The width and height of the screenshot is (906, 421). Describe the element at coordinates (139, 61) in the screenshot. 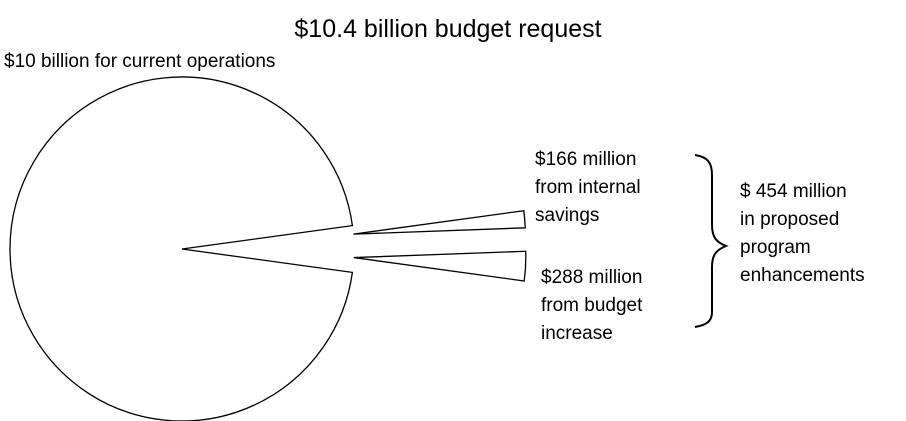

I see `slice-label-current-operations: $10 billion for current operations` at that location.